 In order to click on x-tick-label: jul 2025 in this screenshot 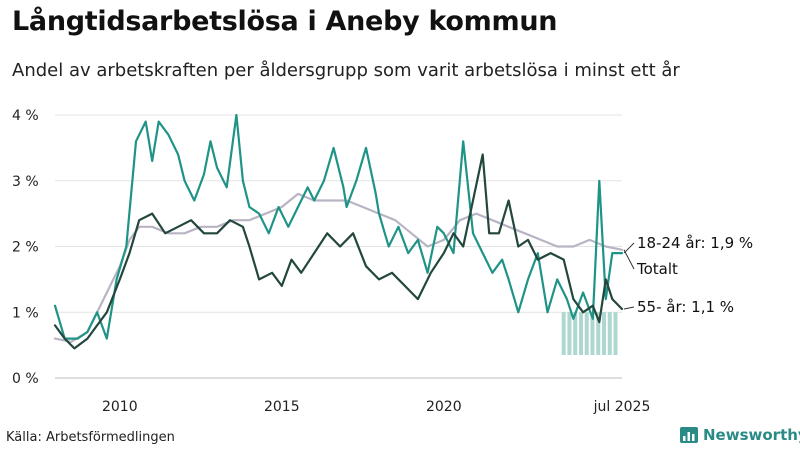, I will do `click(622, 407)`.